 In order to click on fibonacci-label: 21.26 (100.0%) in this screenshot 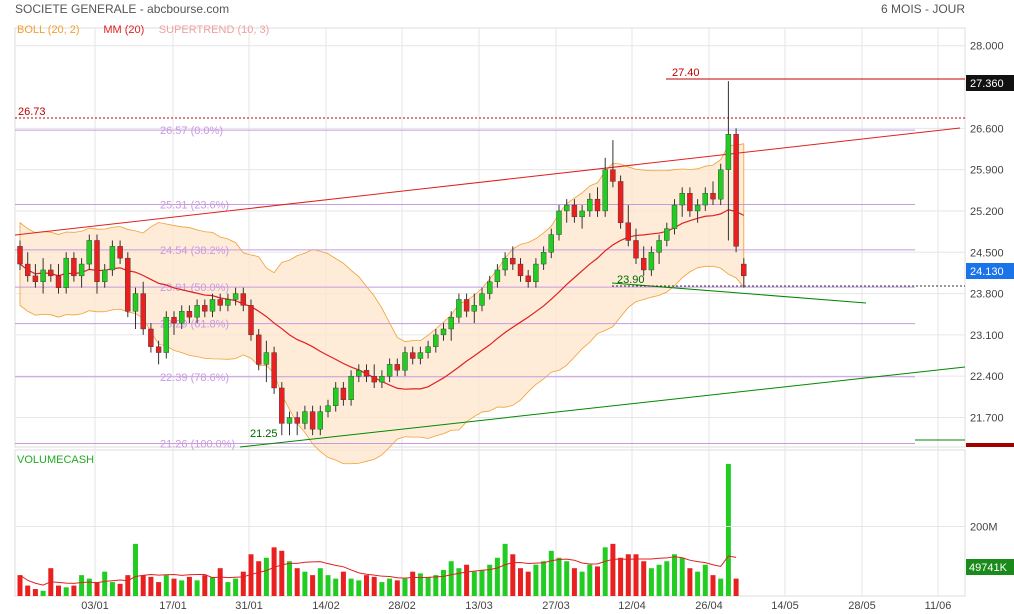, I will do `click(197, 444)`.